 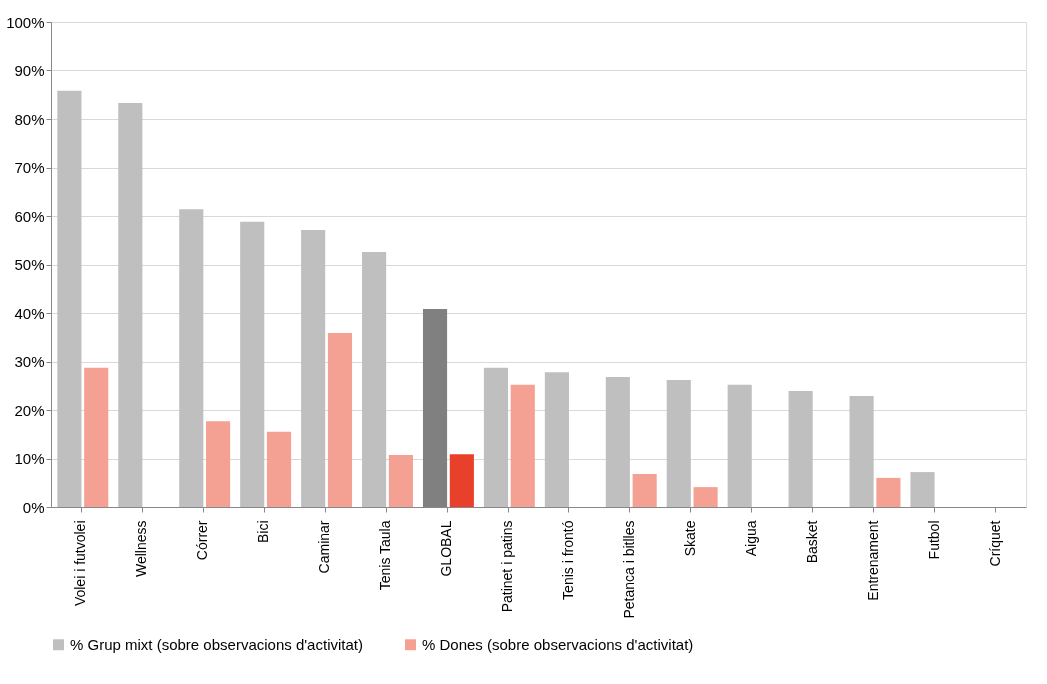 I want to click on x-tick-label: Caminar, so click(x=324, y=547).